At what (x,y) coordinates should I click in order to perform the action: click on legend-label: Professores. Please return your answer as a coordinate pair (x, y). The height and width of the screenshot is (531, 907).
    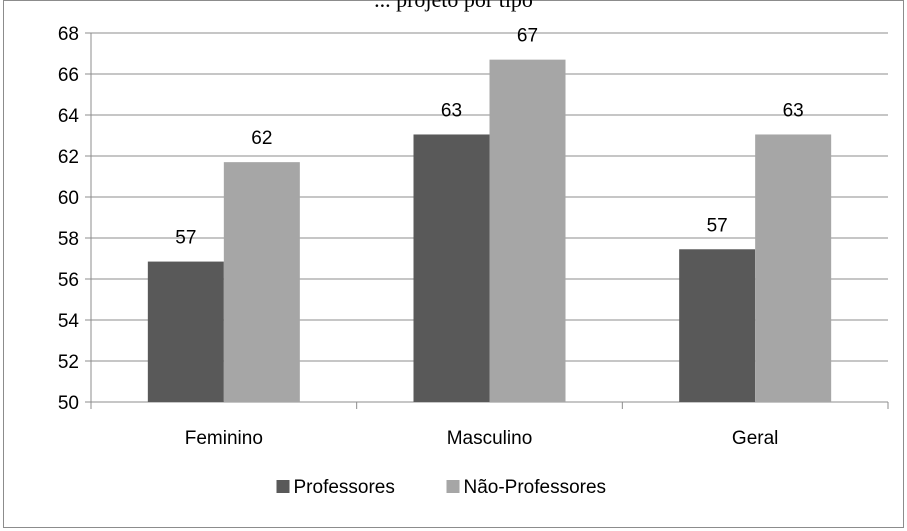
    Looking at the image, I should click on (344, 487).